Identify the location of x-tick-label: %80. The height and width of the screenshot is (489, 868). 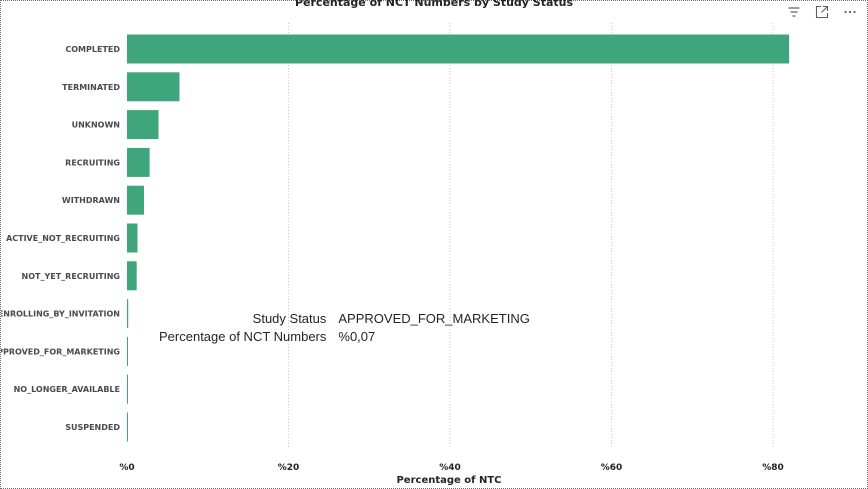
(773, 468).